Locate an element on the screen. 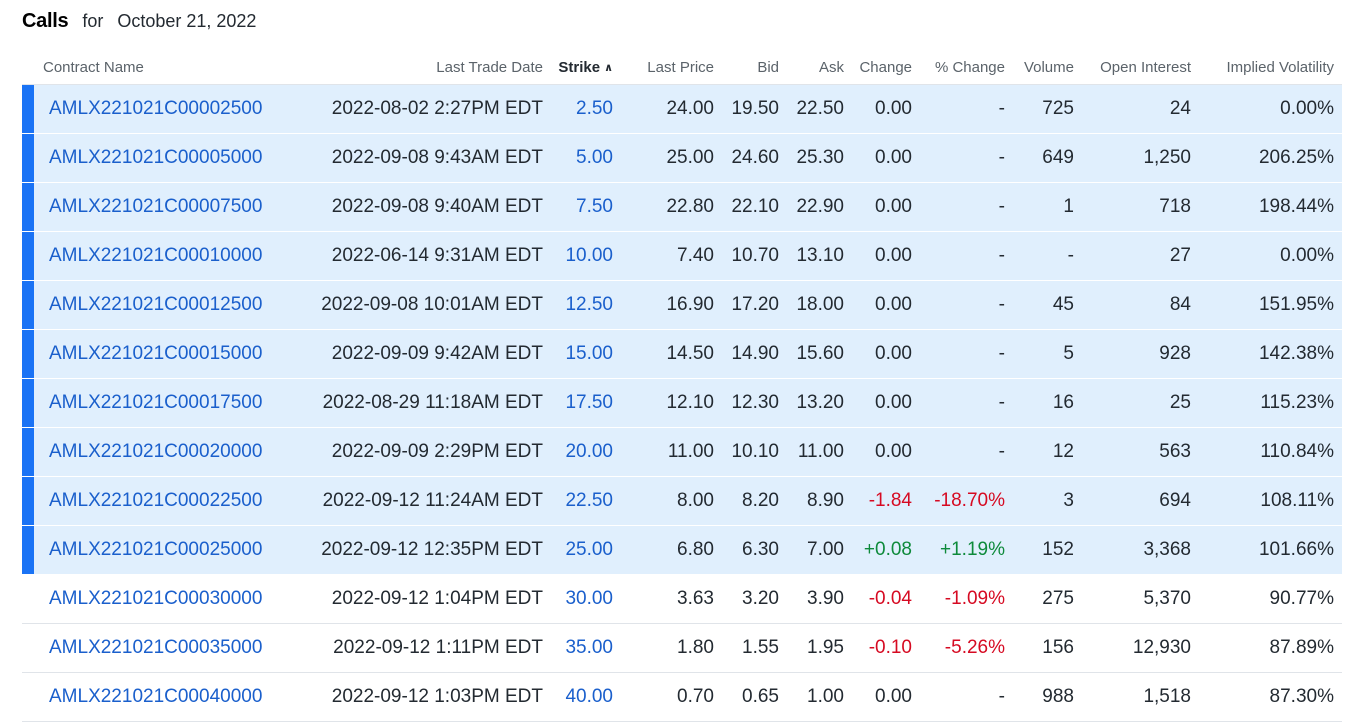  column-header-change: Change is located at coordinates (886, 67).